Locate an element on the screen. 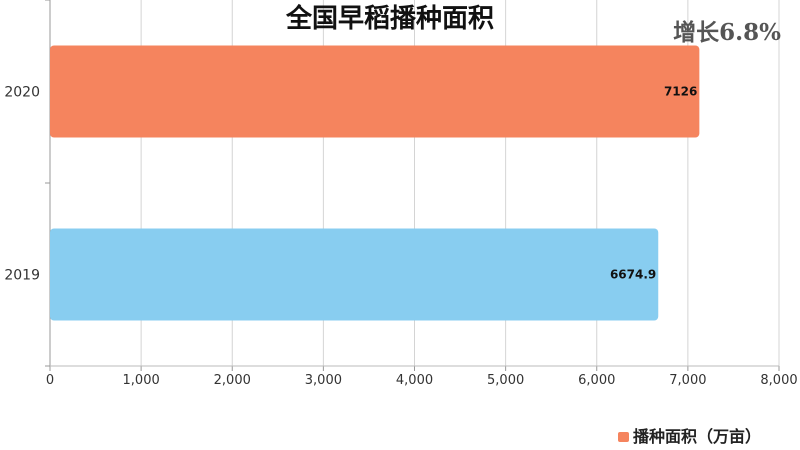  data-label-2019: 6674.9 is located at coordinates (633, 275).